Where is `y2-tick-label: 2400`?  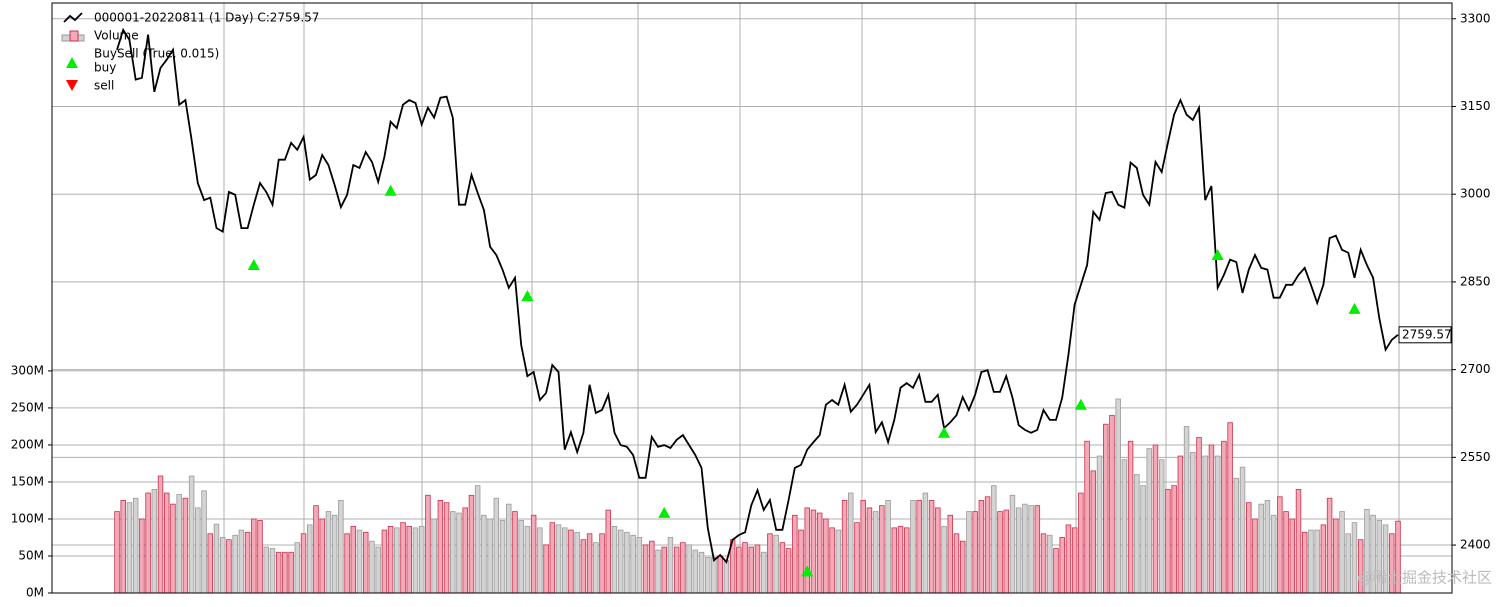
y2-tick-label: 2400 is located at coordinates (1475, 545).